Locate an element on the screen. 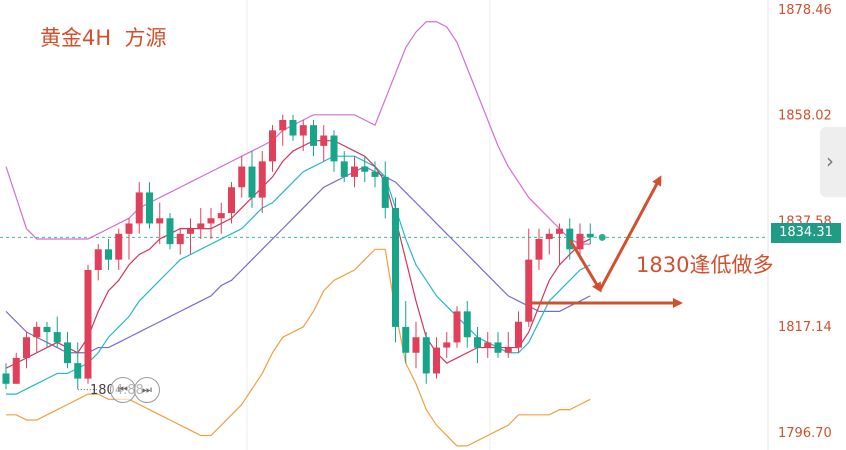 The width and height of the screenshot is (846, 450). skip-back-icon: ⏮ is located at coordinates (123, 390).